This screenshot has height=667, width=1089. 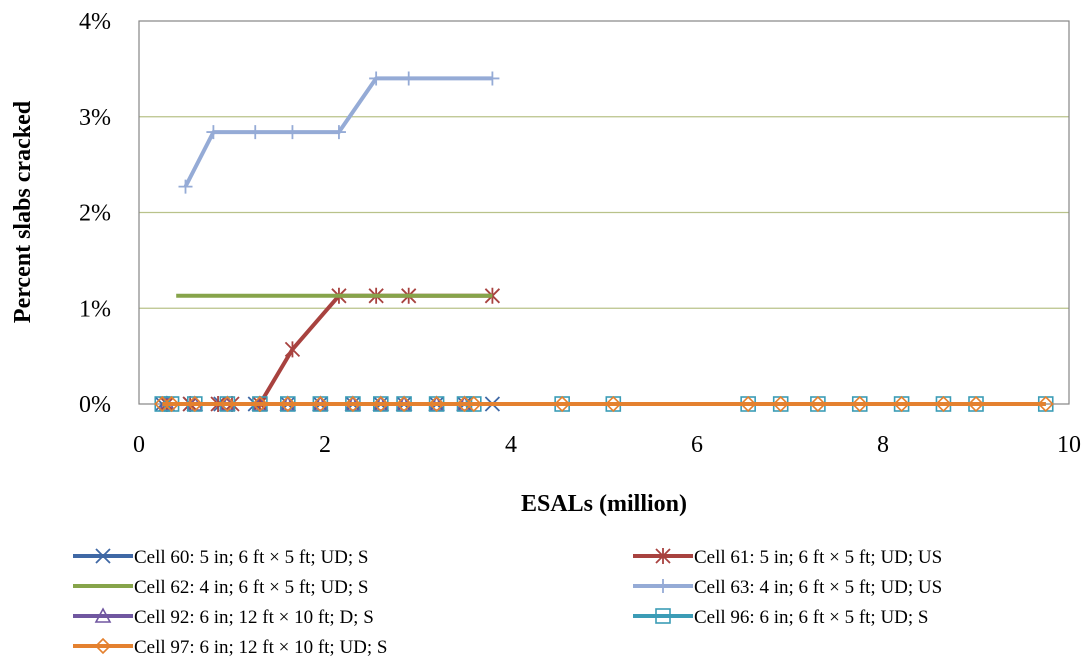 What do you see at coordinates (325, 445) in the screenshot?
I see `x-tick-label: 2` at bounding box center [325, 445].